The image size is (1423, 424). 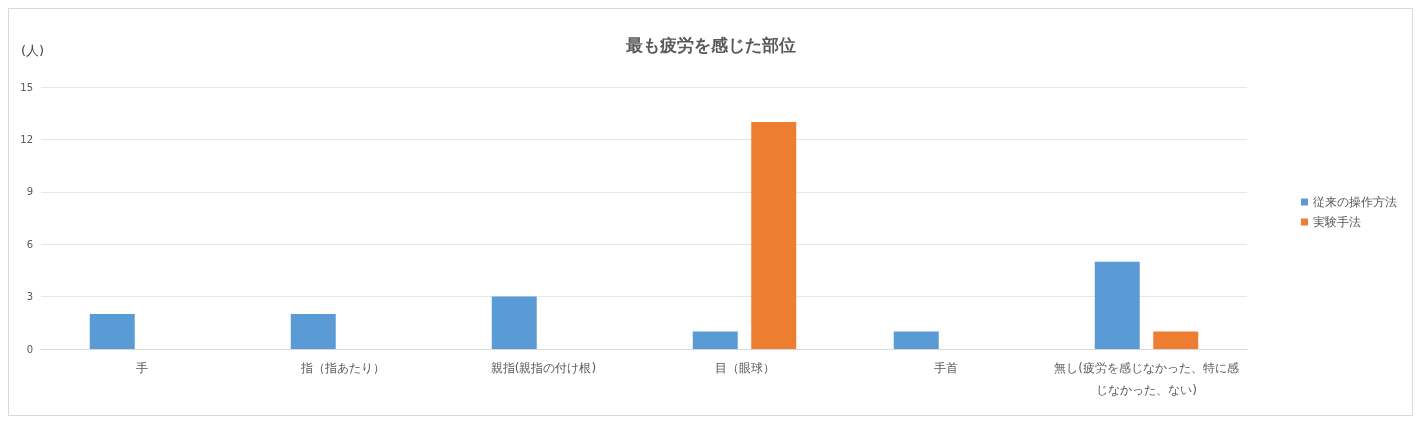 What do you see at coordinates (744, 368) in the screenshot?
I see `x-tick-label: 目（眼球）` at bounding box center [744, 368].